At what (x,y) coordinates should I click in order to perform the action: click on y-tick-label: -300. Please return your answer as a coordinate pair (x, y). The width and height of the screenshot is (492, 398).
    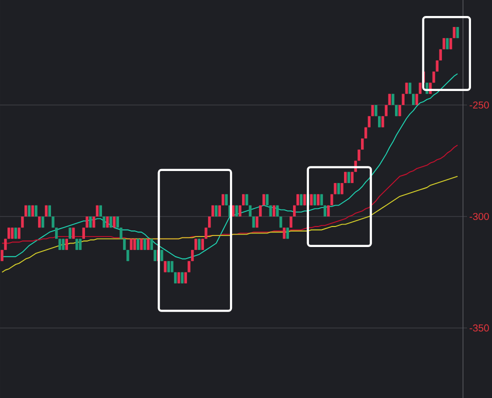
    Looking at the image, I should click on (479, 216).